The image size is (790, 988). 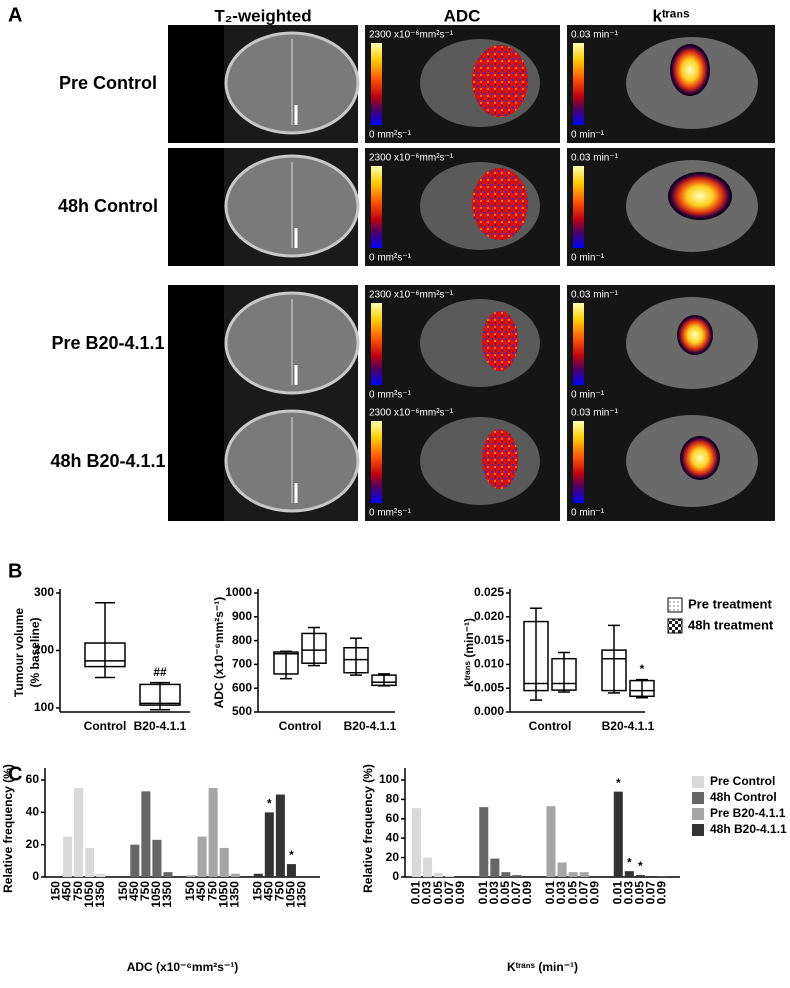 What do you see at coordinates (731, 624) in the screenshot?
I see `legend-label: 48h treatment` at bounding box center [731, 624].